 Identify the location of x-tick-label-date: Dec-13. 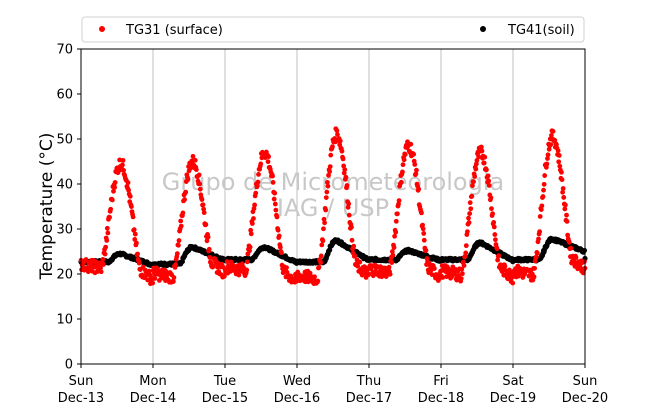
(81, 398).